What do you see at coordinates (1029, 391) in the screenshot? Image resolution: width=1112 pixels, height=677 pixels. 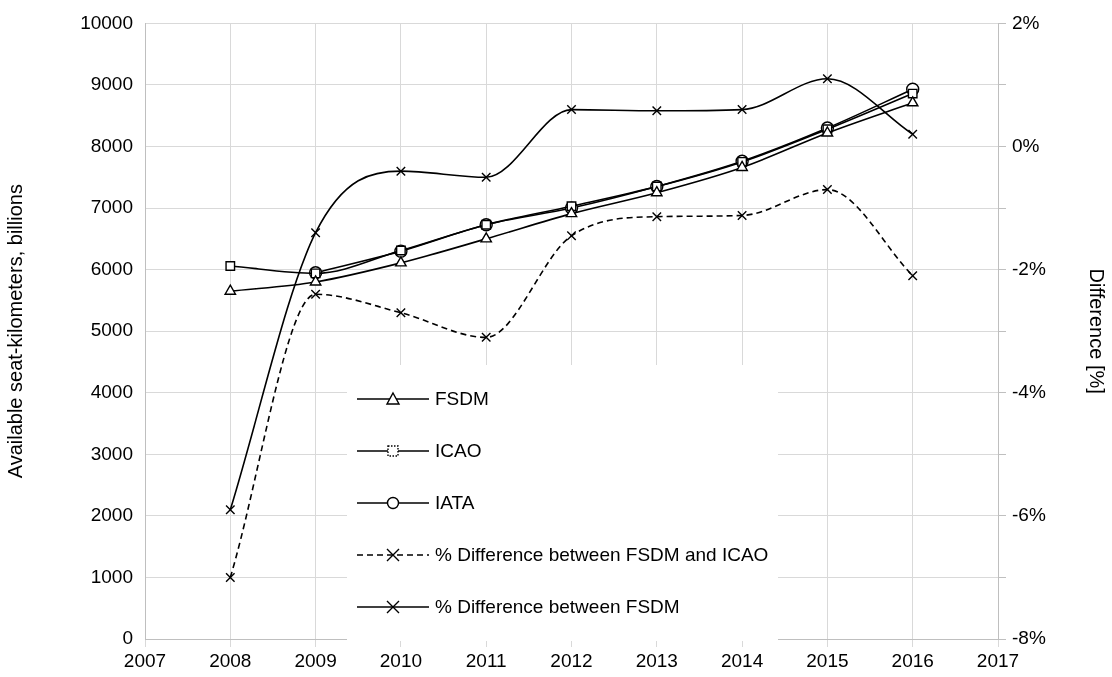 I see `y2-tick-label: -4%` at bounding box center [1029, 391].